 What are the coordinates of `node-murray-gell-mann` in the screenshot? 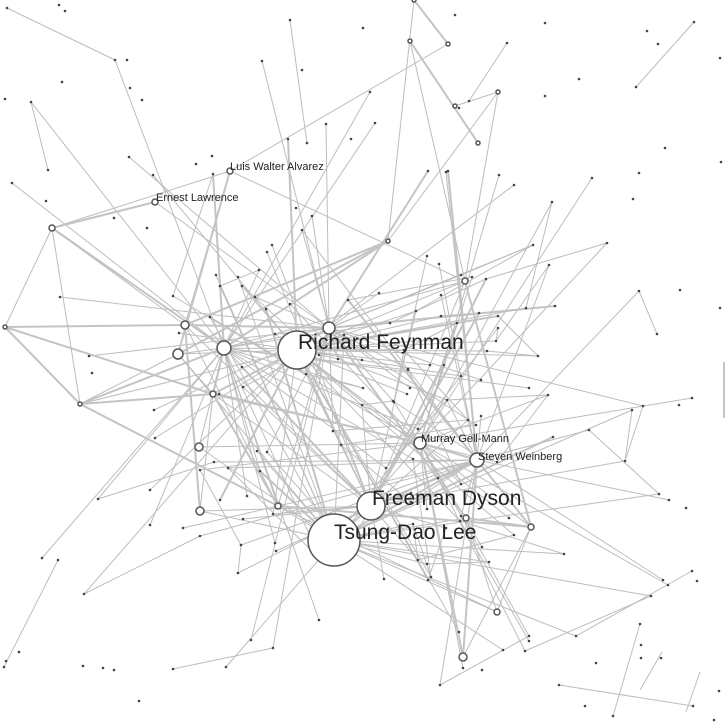 It's located at (420, 443).